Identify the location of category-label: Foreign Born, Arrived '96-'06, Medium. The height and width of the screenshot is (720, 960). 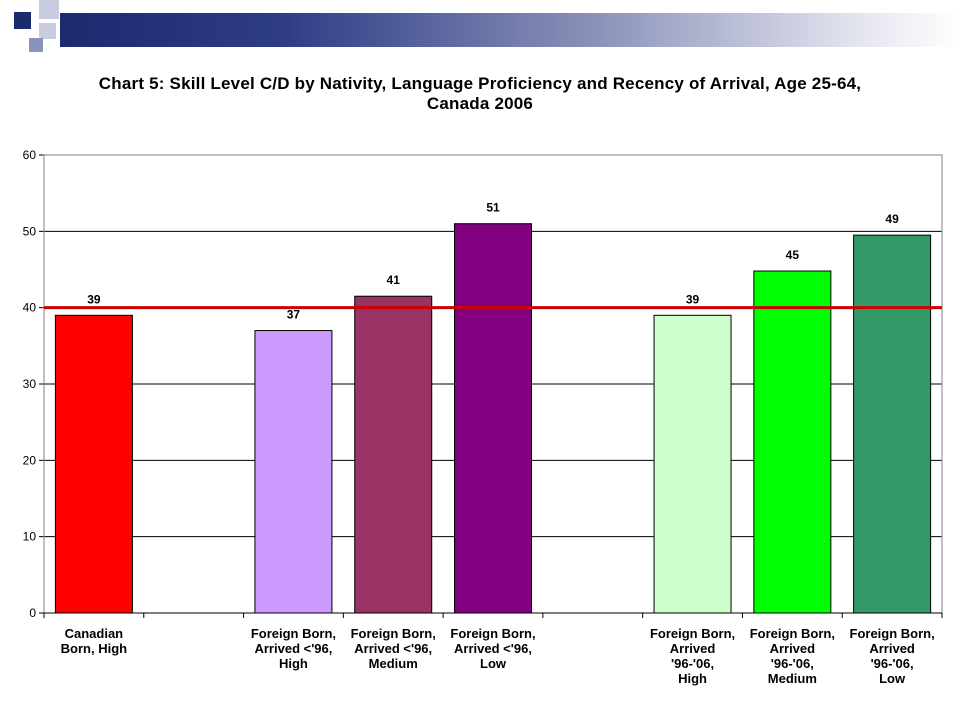
(792, 656).